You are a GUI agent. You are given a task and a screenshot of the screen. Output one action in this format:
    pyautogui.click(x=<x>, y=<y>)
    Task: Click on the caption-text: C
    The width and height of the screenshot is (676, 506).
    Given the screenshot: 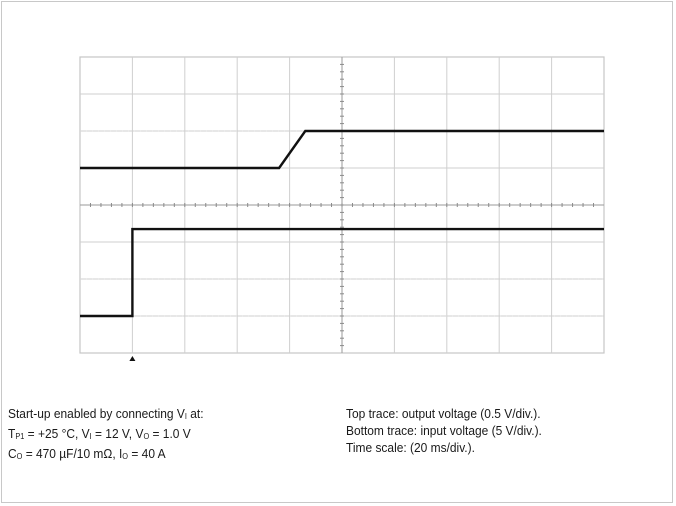 What is the action you would take?
    pyautogui.click(x=12, y=453)
    